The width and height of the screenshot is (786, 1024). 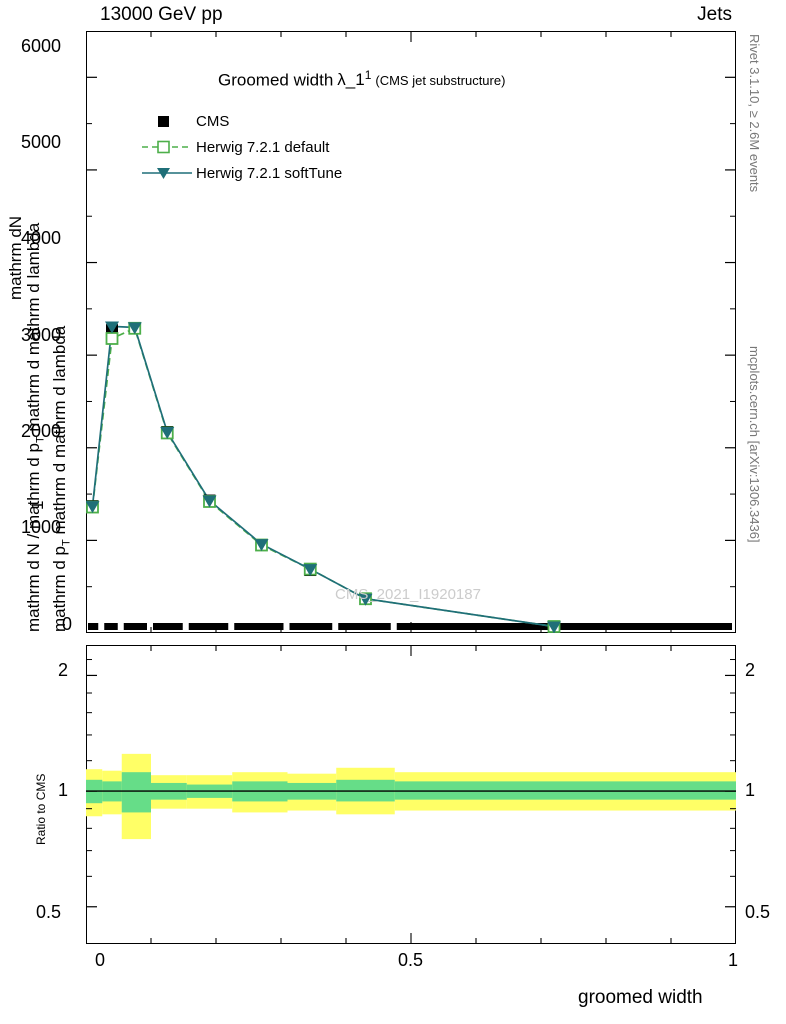 What do you see at coordinates (351, 80) in the screenshot?
I see `plot-title-symbol: λ_1` at bounding box center [351, 80].